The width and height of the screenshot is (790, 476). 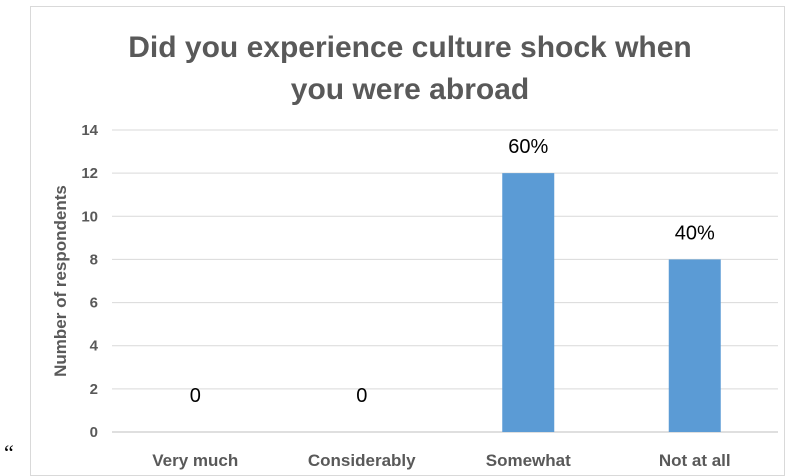 What do you see at coordinates (94, 389) in the screenshot?
I see `y-tick-label: 2` at bounding box center [94, 389].